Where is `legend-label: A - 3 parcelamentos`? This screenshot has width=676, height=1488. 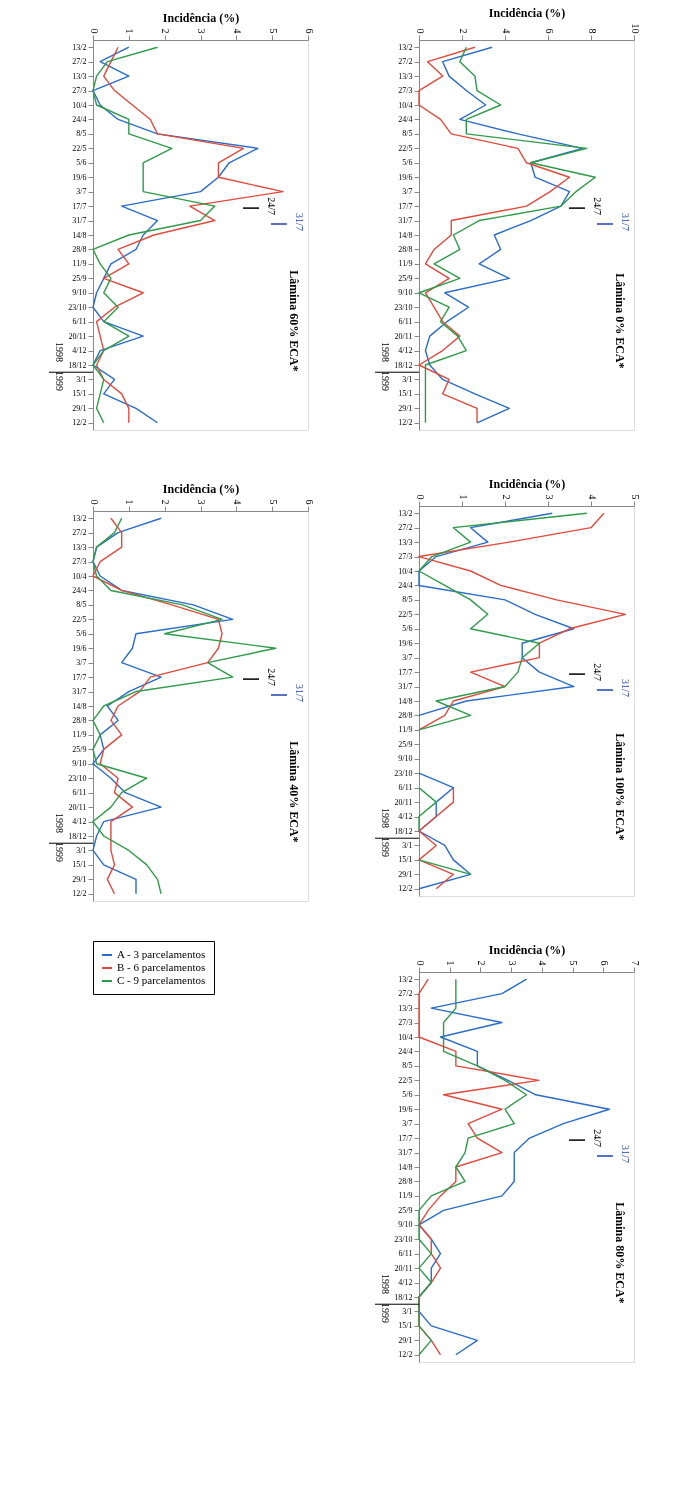 legend-label: A - 3 parcelamentos is located at coordinates (161, 954).